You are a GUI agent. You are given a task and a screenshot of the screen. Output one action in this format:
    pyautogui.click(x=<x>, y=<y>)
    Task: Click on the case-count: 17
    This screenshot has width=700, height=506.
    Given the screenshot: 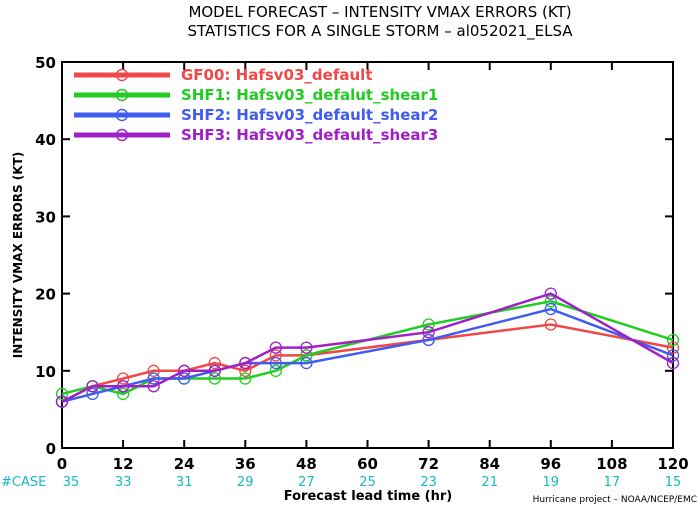 What is the action you would take?
    pyautogui.click(x=612, y=482)
    